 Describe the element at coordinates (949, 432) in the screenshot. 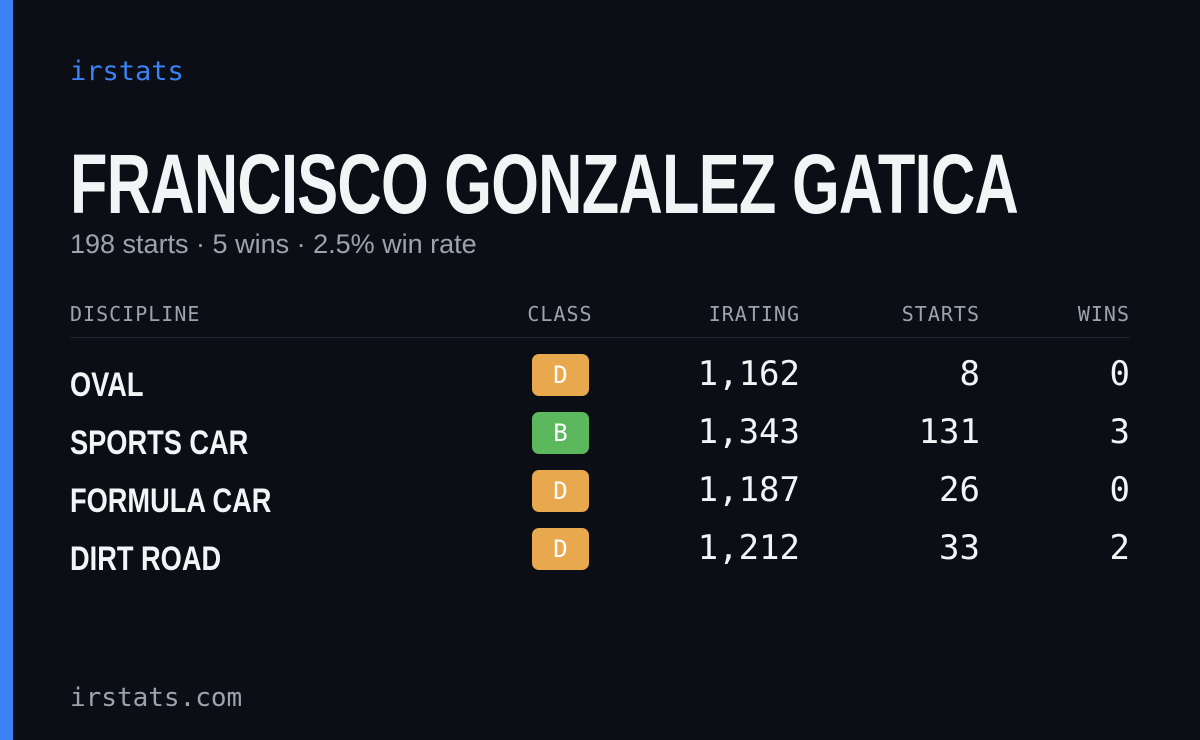

I see `starts: 131` at that location.